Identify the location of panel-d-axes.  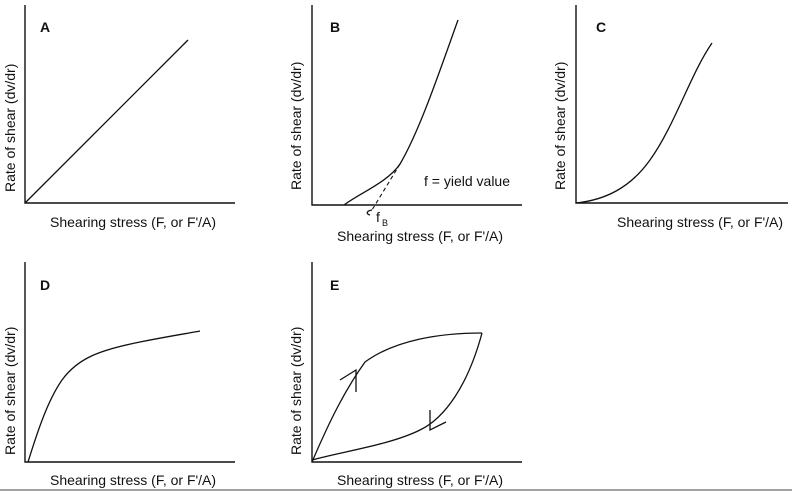
(129, 362).